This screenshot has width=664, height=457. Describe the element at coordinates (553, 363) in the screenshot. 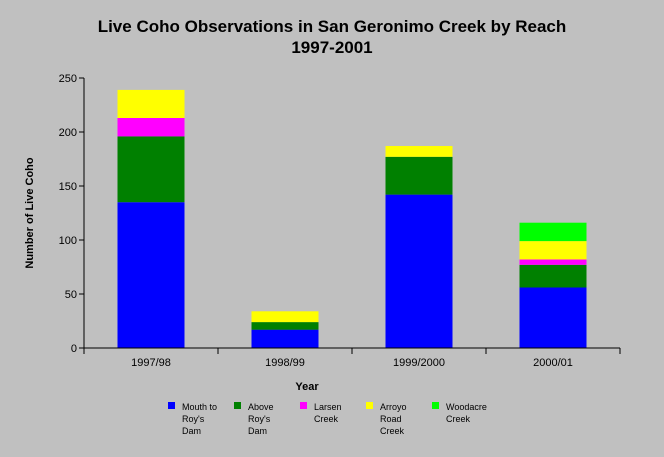

I see `x-tick-label: 2000/01` at that location.